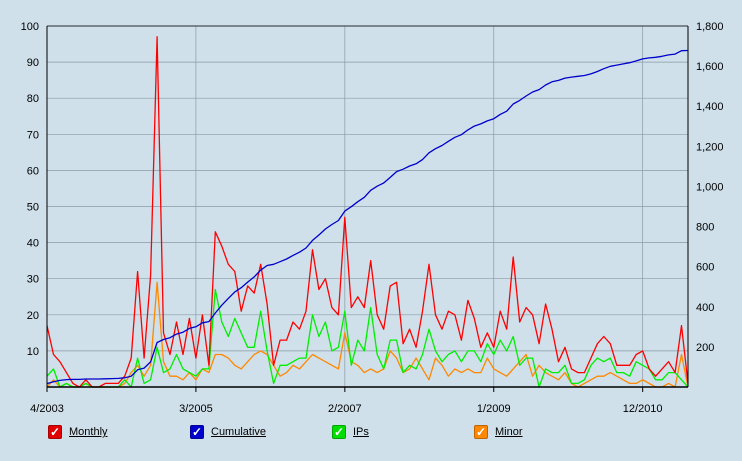 This screenshot has width=742, height=461. Describe the element at coordinates (33, 316) in the screenshot. I see `left-tick-label: 20` at that location.